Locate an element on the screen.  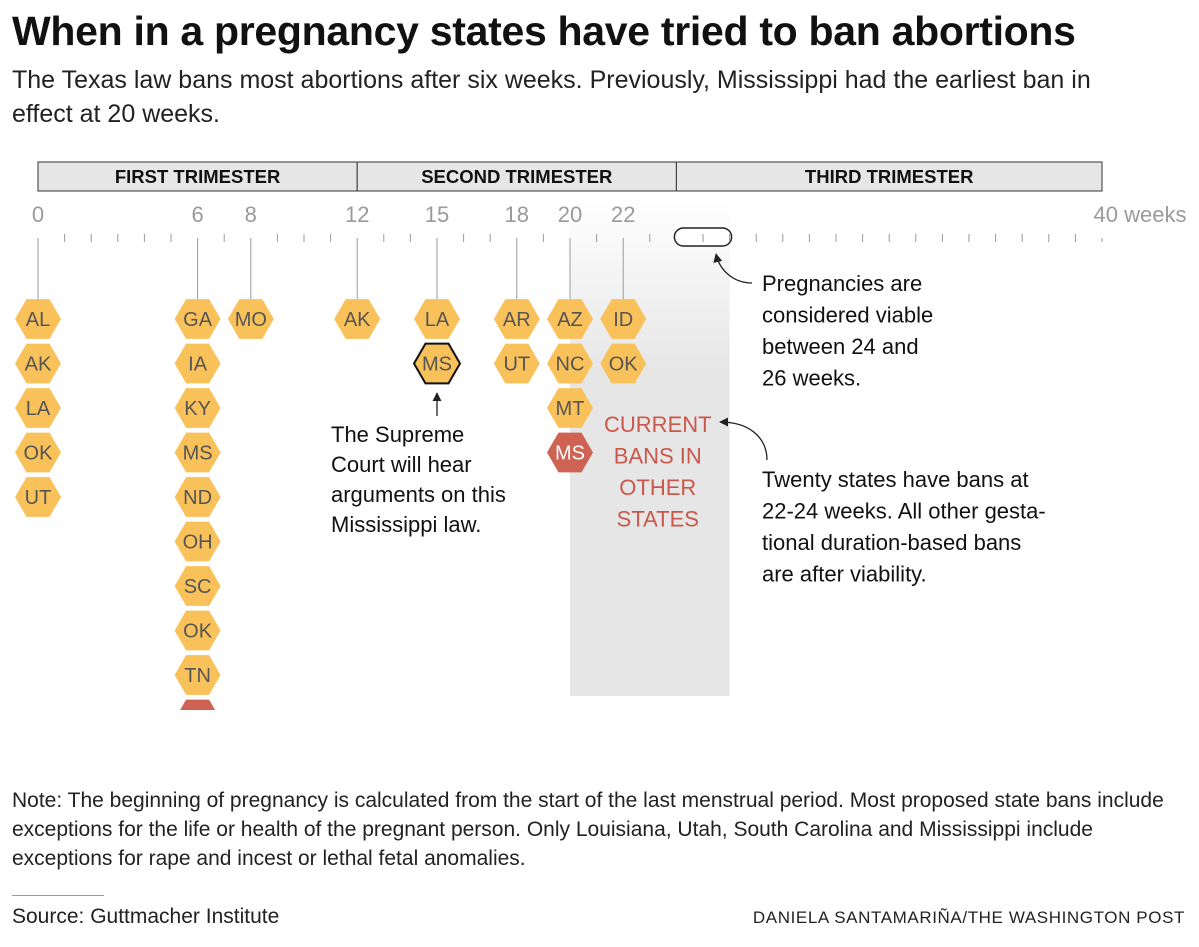
axis-tick-label: 22 is located at coordinates (623, 214).